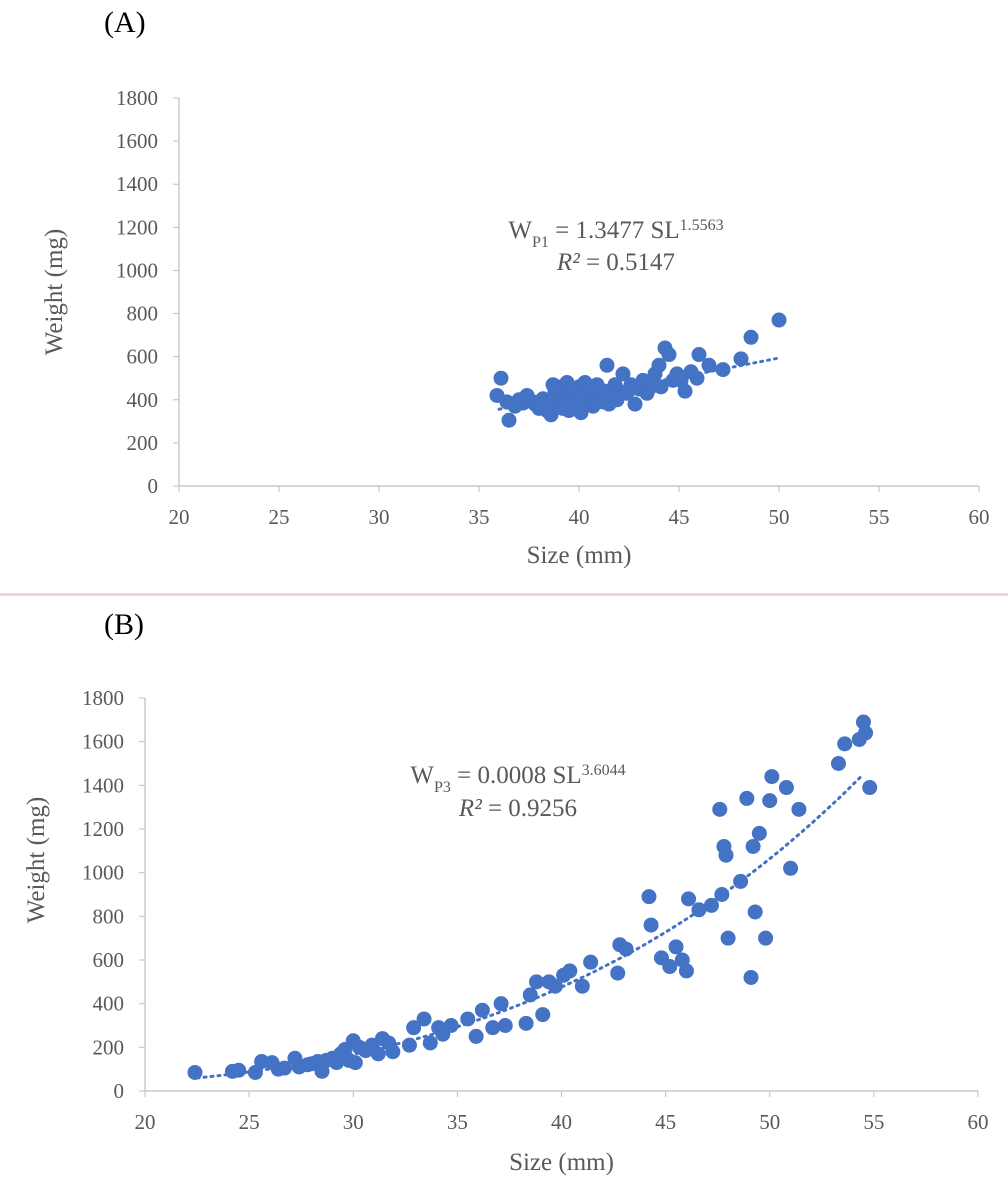 Image resolution: width=1008 pixels, height=1183 pixels. I want to click on x-tick-label: 40, so click(561, 1122).